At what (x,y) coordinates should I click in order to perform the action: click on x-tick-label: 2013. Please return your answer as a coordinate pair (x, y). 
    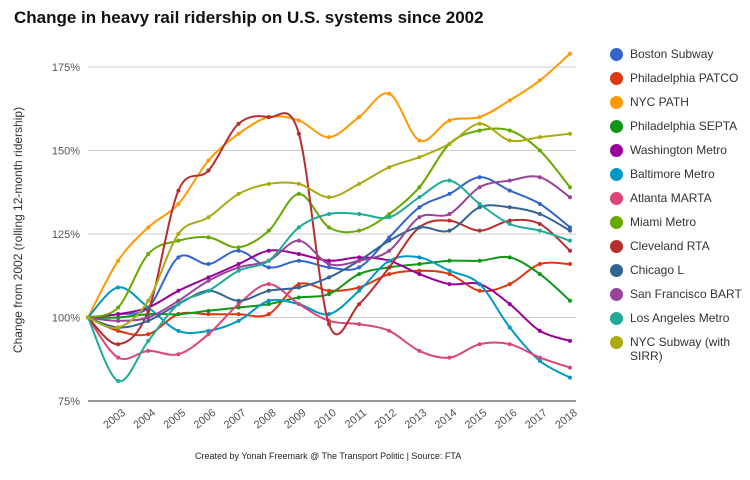
    Looking at the image, I should click on (416, 419).